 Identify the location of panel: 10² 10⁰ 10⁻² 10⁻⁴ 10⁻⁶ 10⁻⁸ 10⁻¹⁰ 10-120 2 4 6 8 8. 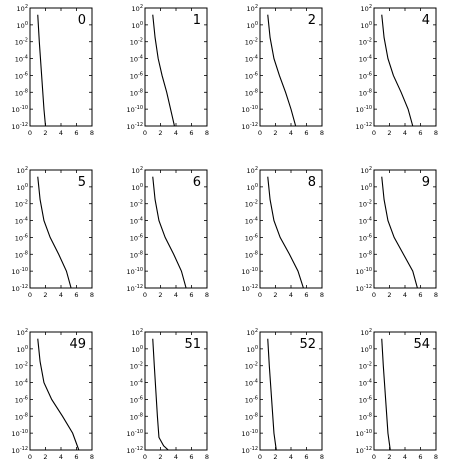
(283, 232).